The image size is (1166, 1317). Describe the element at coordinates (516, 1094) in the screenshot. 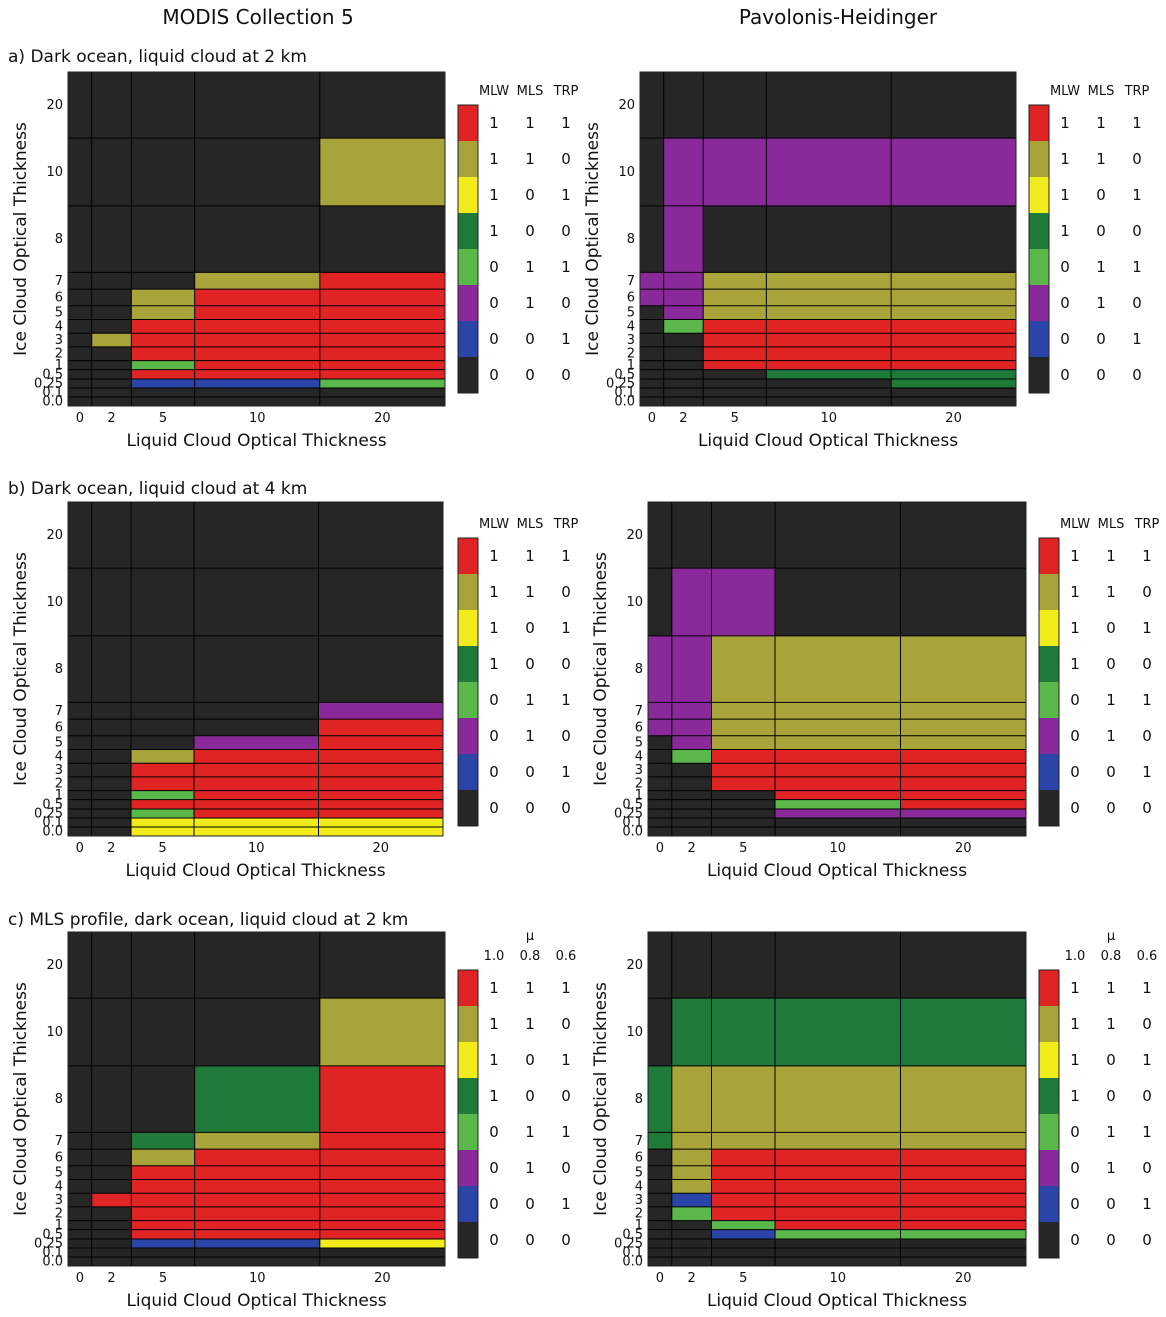

I see `legend: μ 1.0 0.8 0.6 1 1 1 1 1 0 1 0 1 1 0 0 0 1 1 0 1 0 0 0 1 0 0 0` at that location.